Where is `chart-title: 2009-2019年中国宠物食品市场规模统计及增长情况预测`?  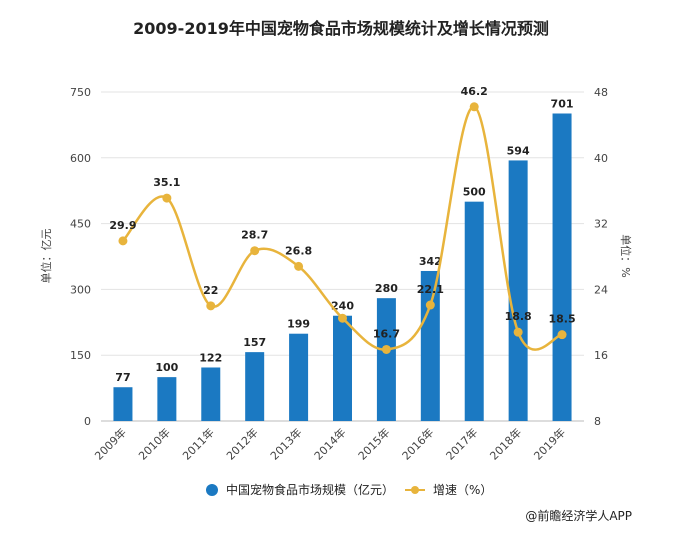 chart-title: 2009-2019年中国宠物食品市场规模统计及增长情况预测 is located at coordinates (341, 28).